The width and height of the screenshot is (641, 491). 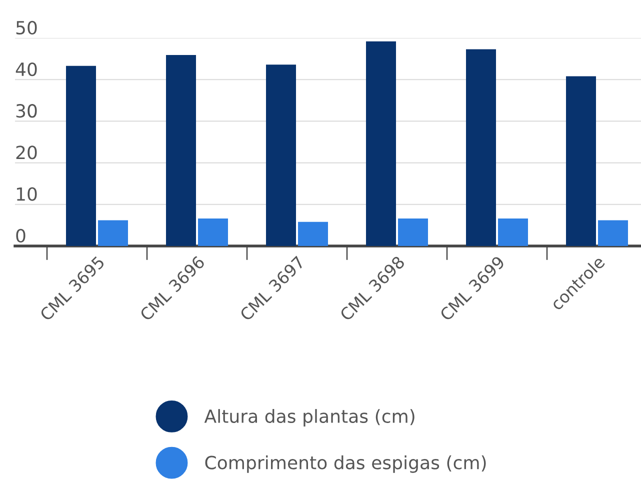 I want to click on y-tick-label: 10, so click(x=26, y=194).